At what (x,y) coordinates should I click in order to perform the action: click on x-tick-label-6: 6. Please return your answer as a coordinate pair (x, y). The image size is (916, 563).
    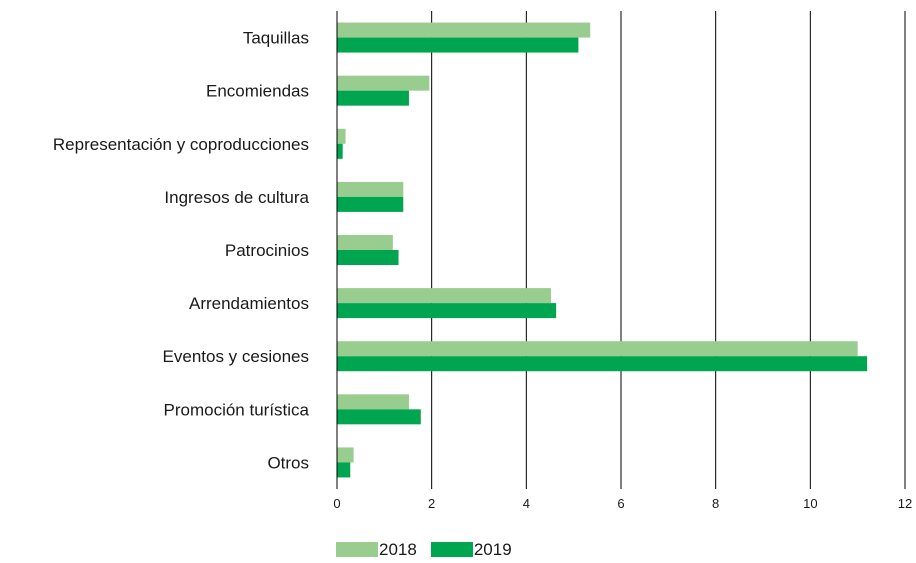
    Looking at the image, I should click on (620, 503).